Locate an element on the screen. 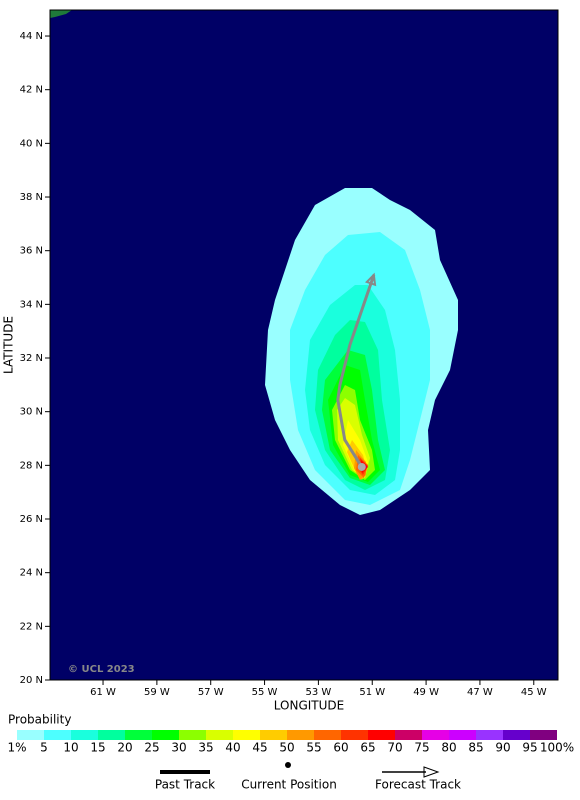 The image size is (580, 800). legend-label: 50 is located at coordinates (286, 748).